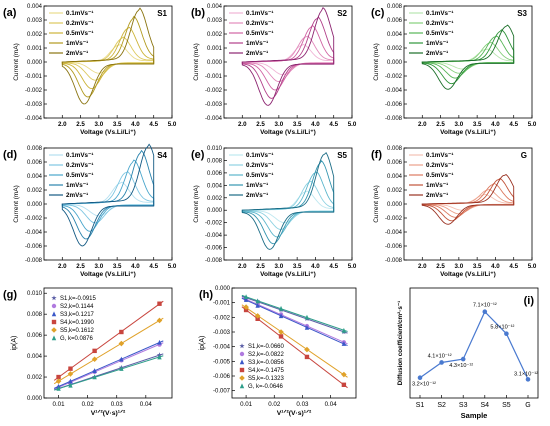 This screenshot has height=426, width=550. Describe the element at coordinates (35, 336) in the screenshot. I see `y-tick-label: 0.006` at that location.